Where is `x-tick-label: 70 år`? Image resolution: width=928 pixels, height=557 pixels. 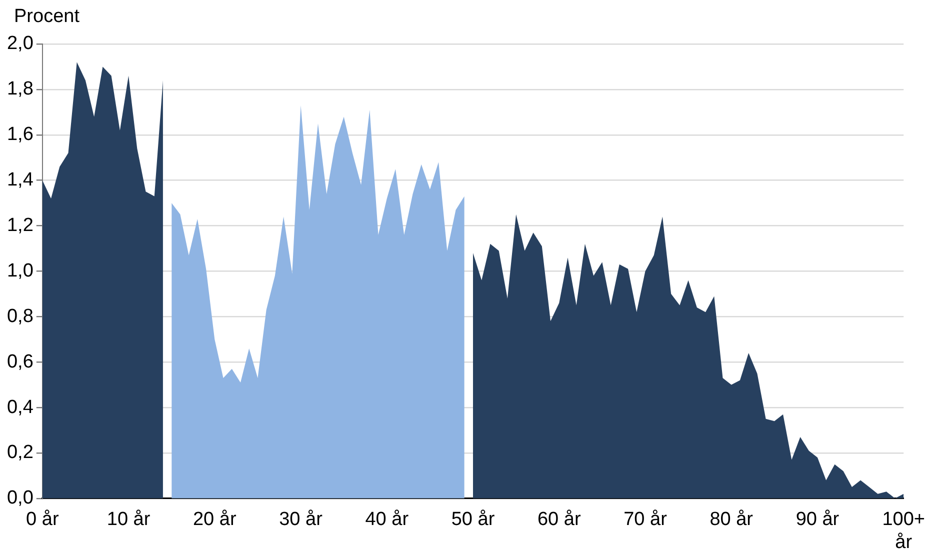
x-tick-label: 70 år is located at coordinates (646, 519).